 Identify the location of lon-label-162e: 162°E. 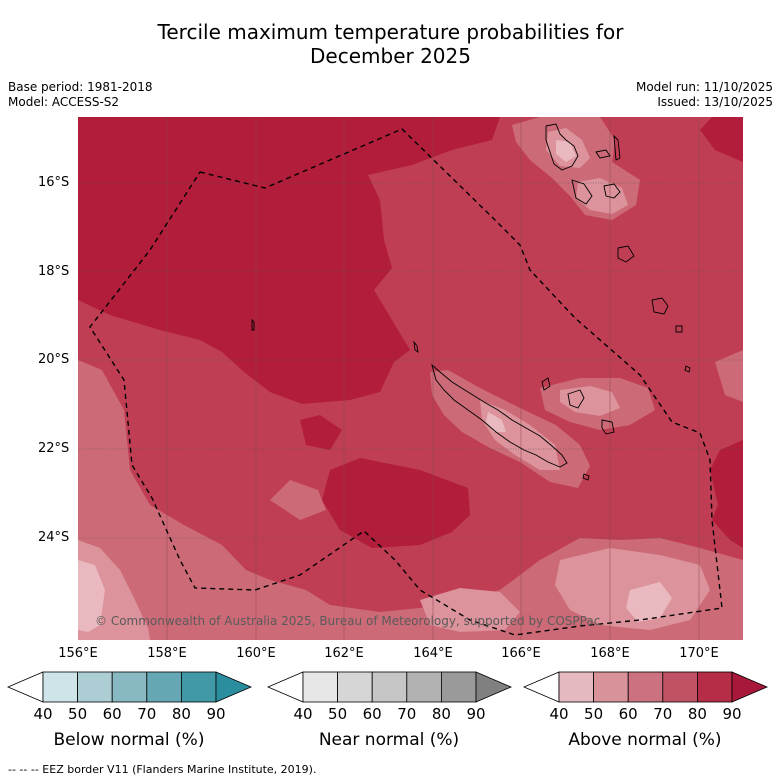
(344, 653).